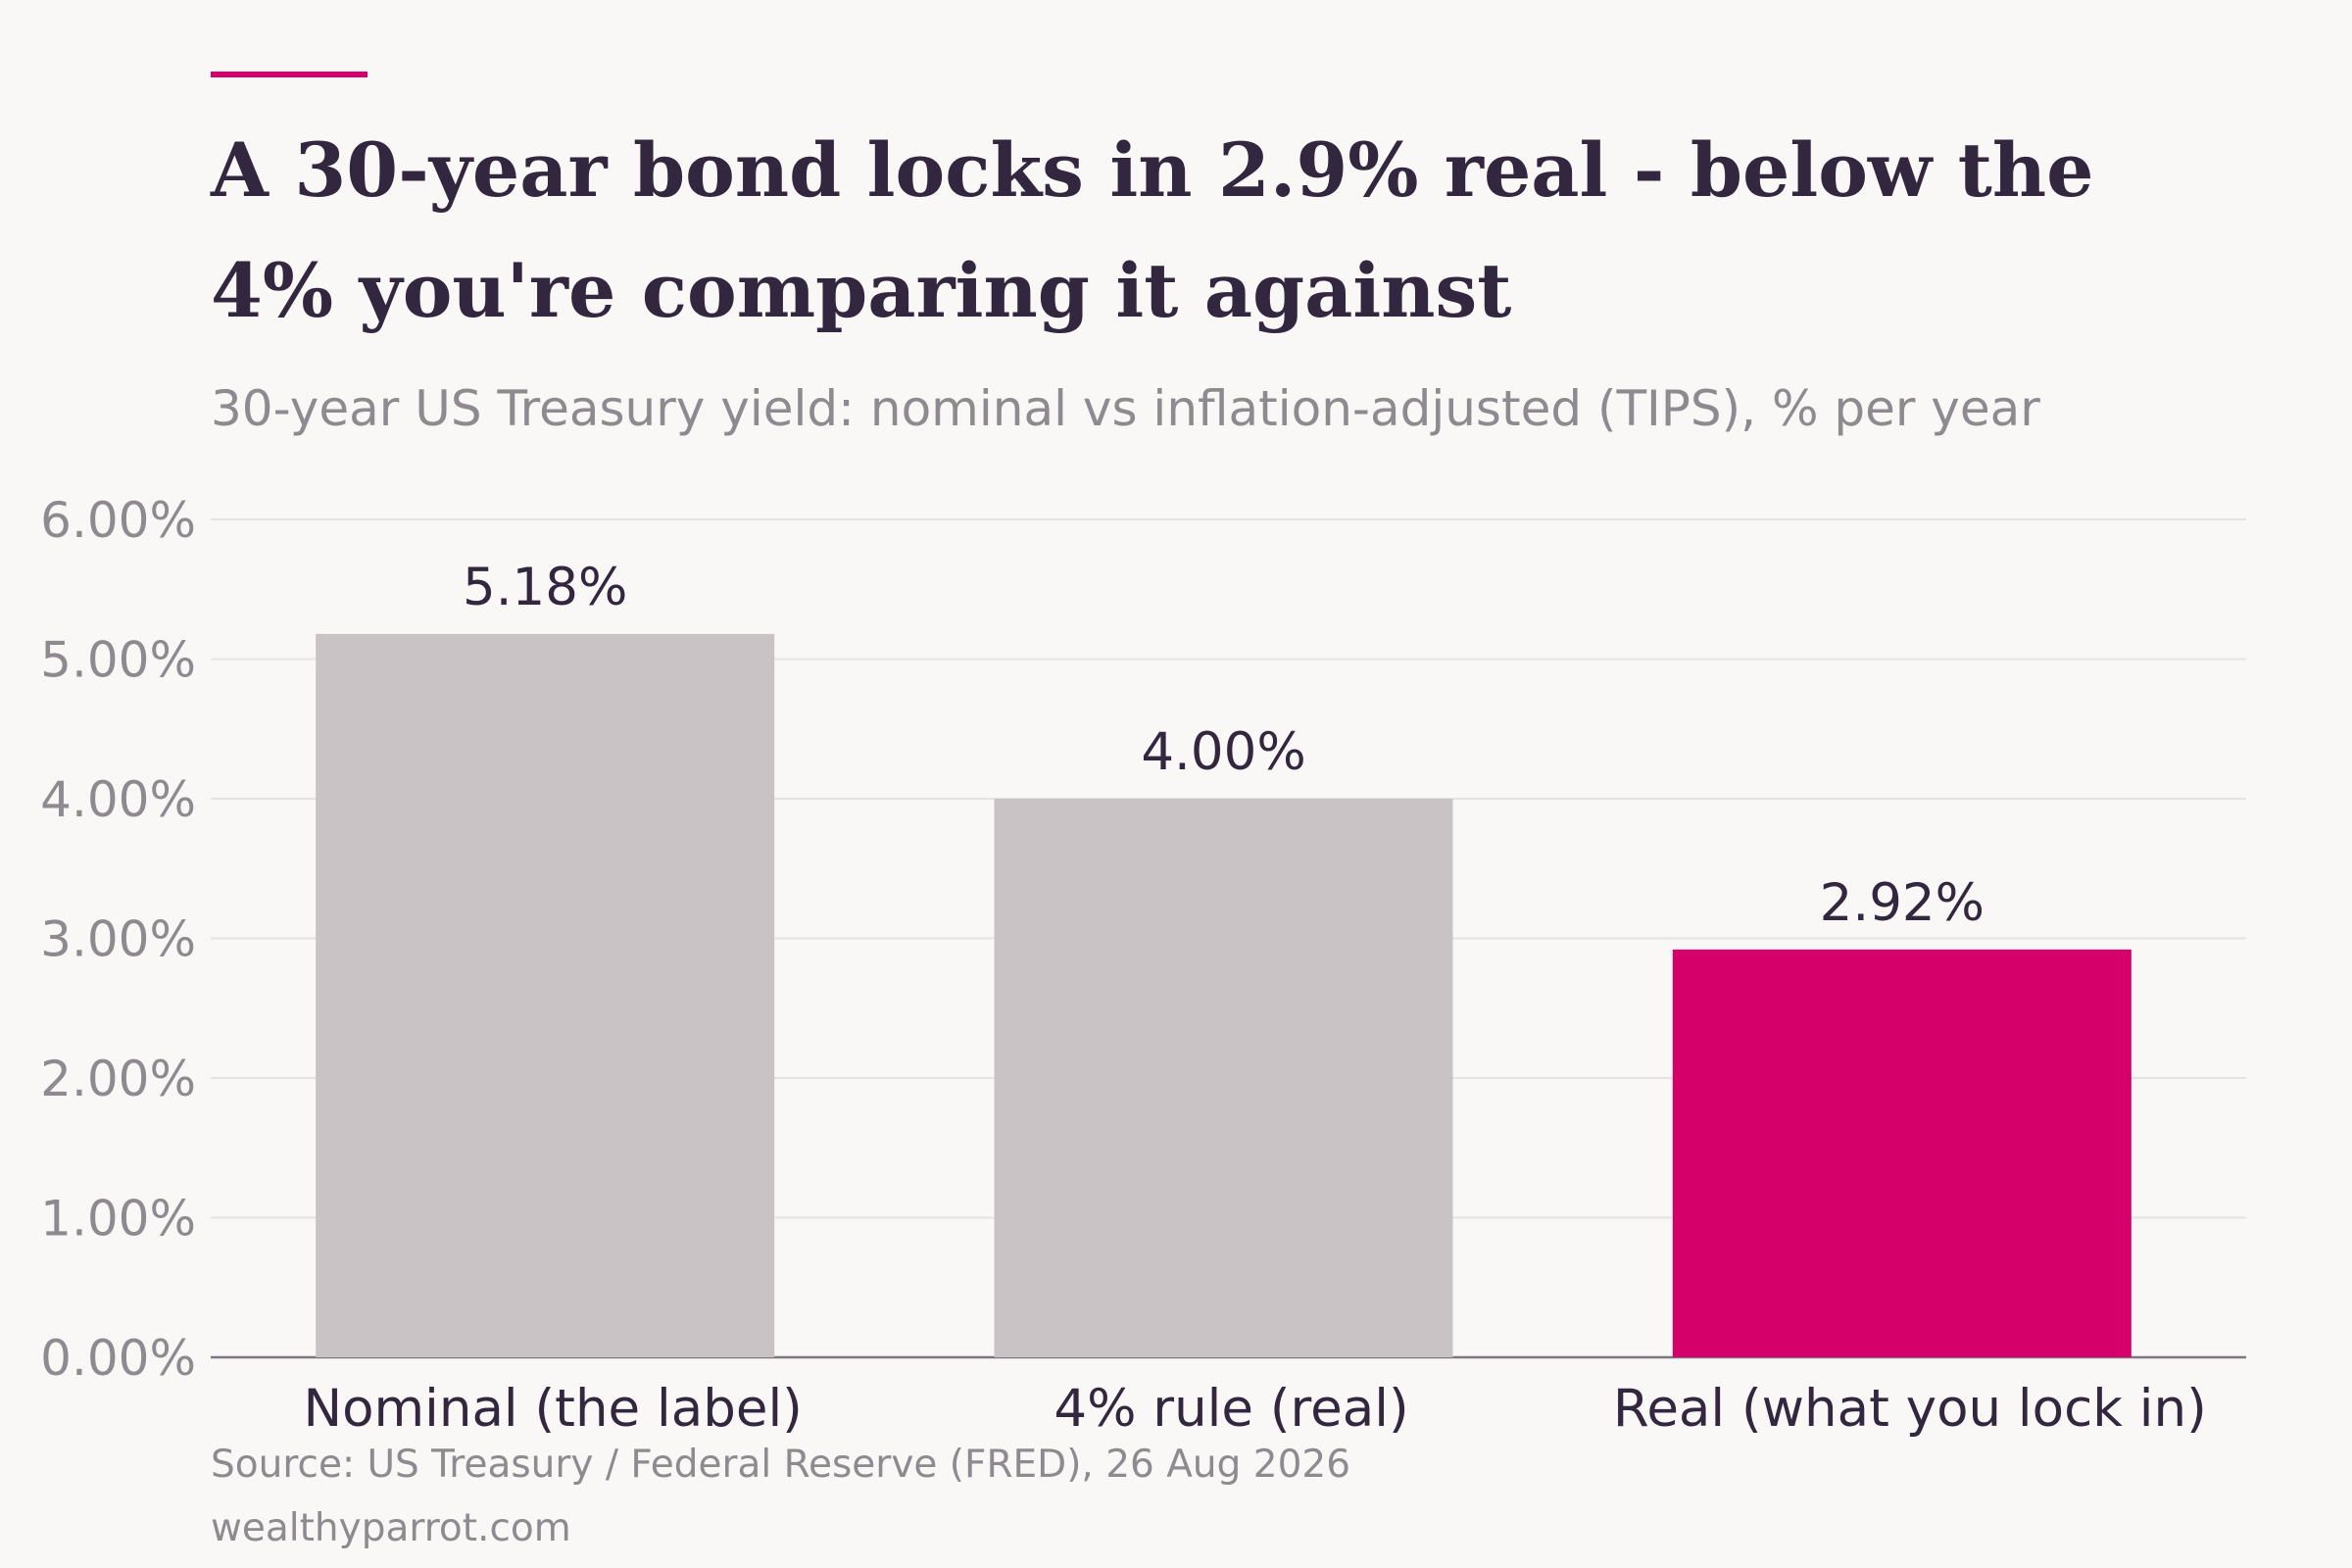 This screenshot has height=1568, width=2352. I want to click on y-tick-label: 4.00%, so click(118, 799).